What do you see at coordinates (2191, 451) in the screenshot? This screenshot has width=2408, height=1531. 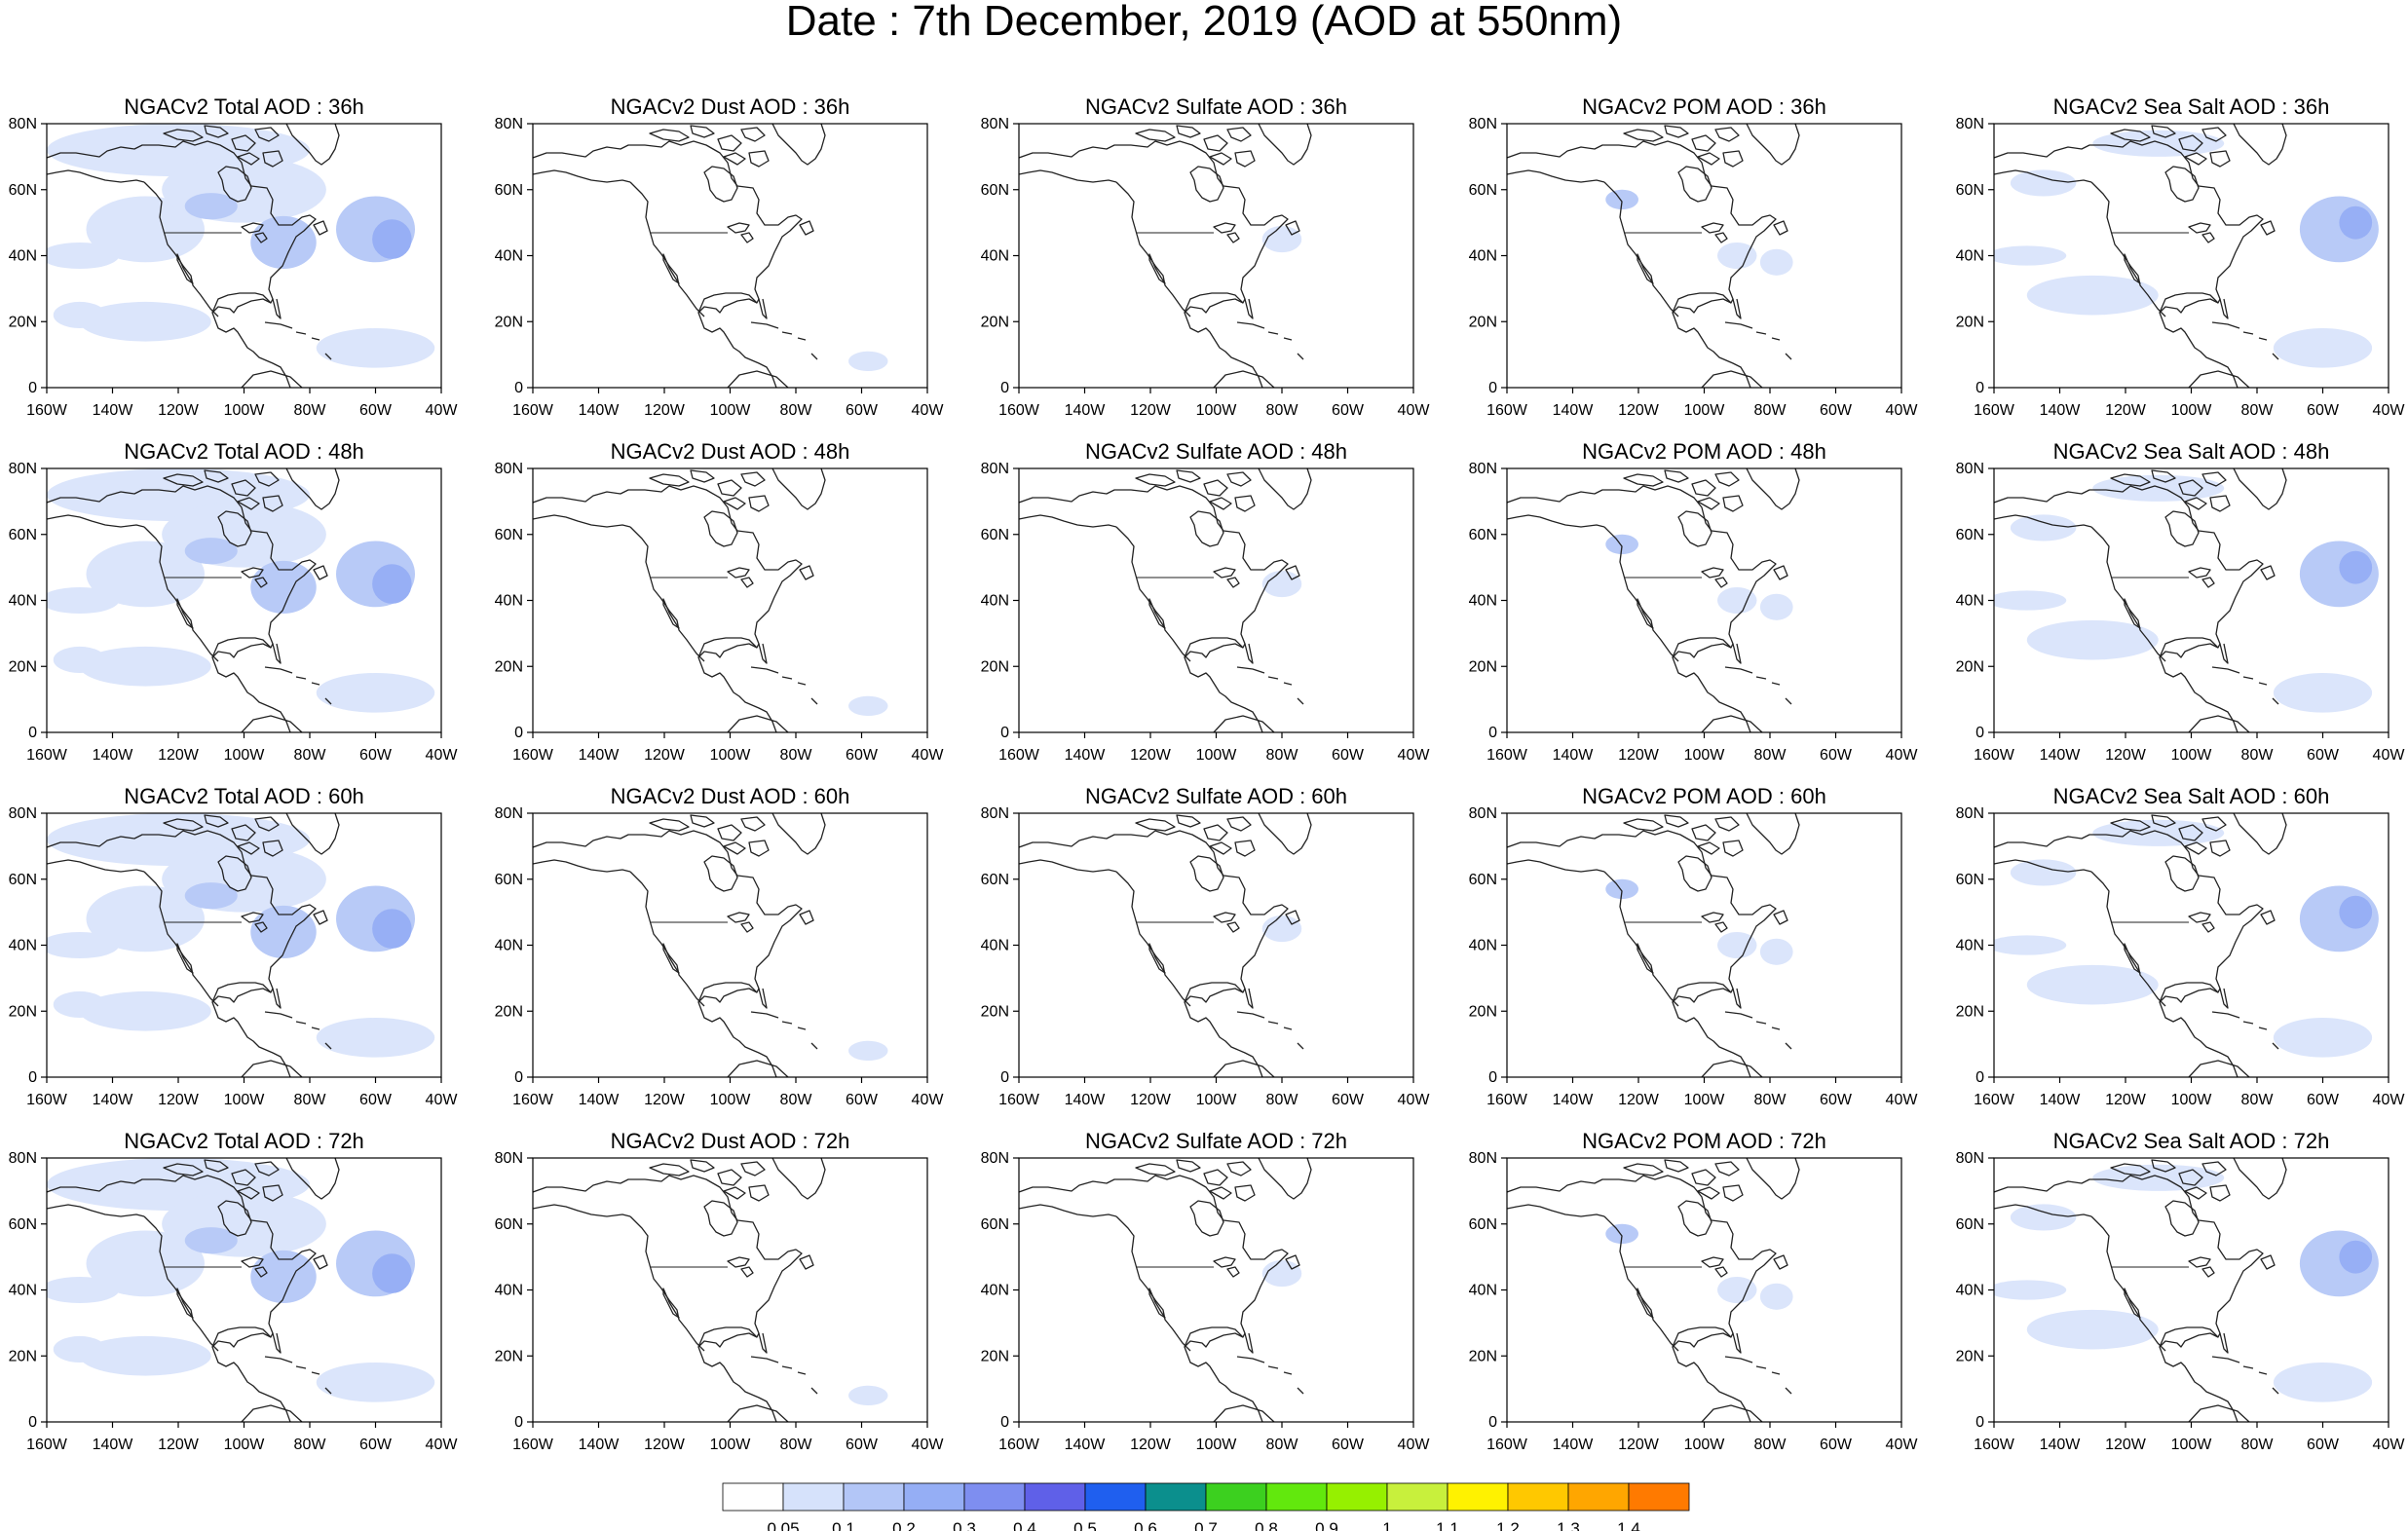 I see `panel-title: NGACv2 Sea Salt AOD : 48h` at bounding box center [2191, 451].